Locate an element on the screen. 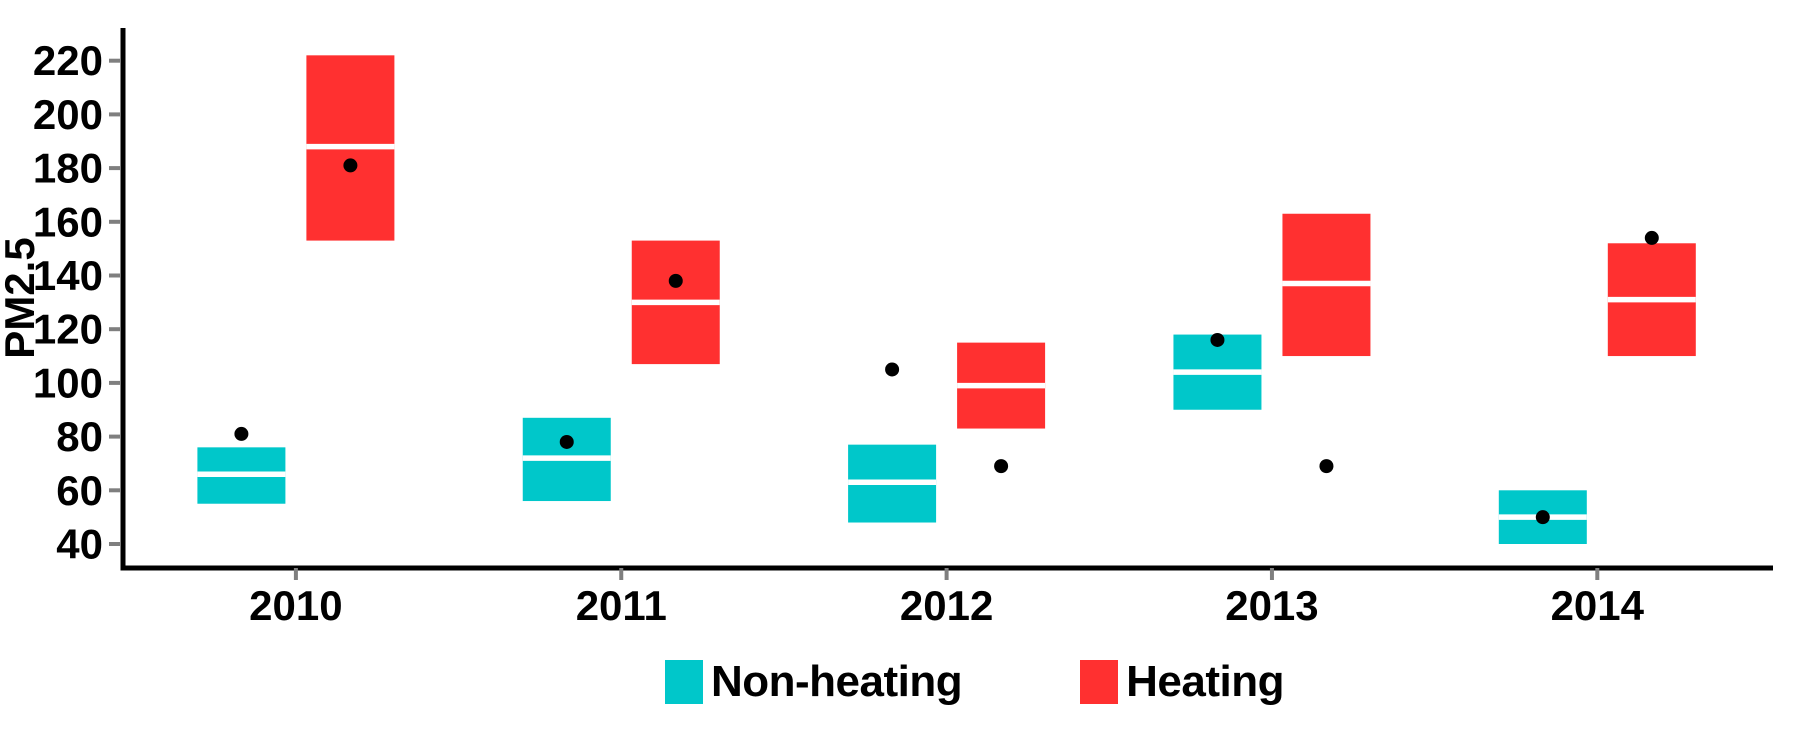  y-tick-label-200: 200 is located at coordinates (68, 114).